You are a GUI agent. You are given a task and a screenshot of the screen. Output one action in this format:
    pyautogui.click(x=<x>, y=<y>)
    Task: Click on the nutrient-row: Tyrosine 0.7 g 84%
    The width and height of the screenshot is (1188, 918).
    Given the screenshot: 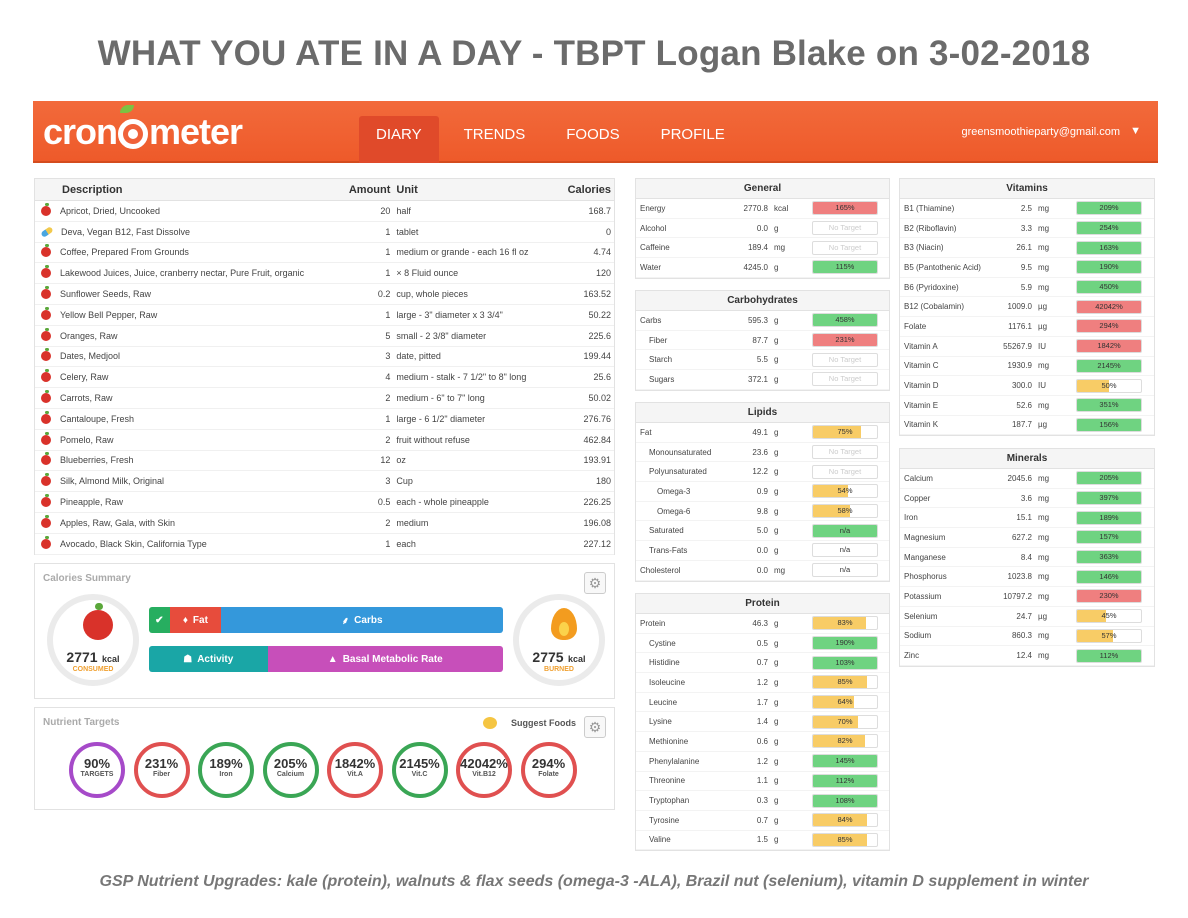 What is the action you would take?
    pyautogui.click(x=762, y=821)
    